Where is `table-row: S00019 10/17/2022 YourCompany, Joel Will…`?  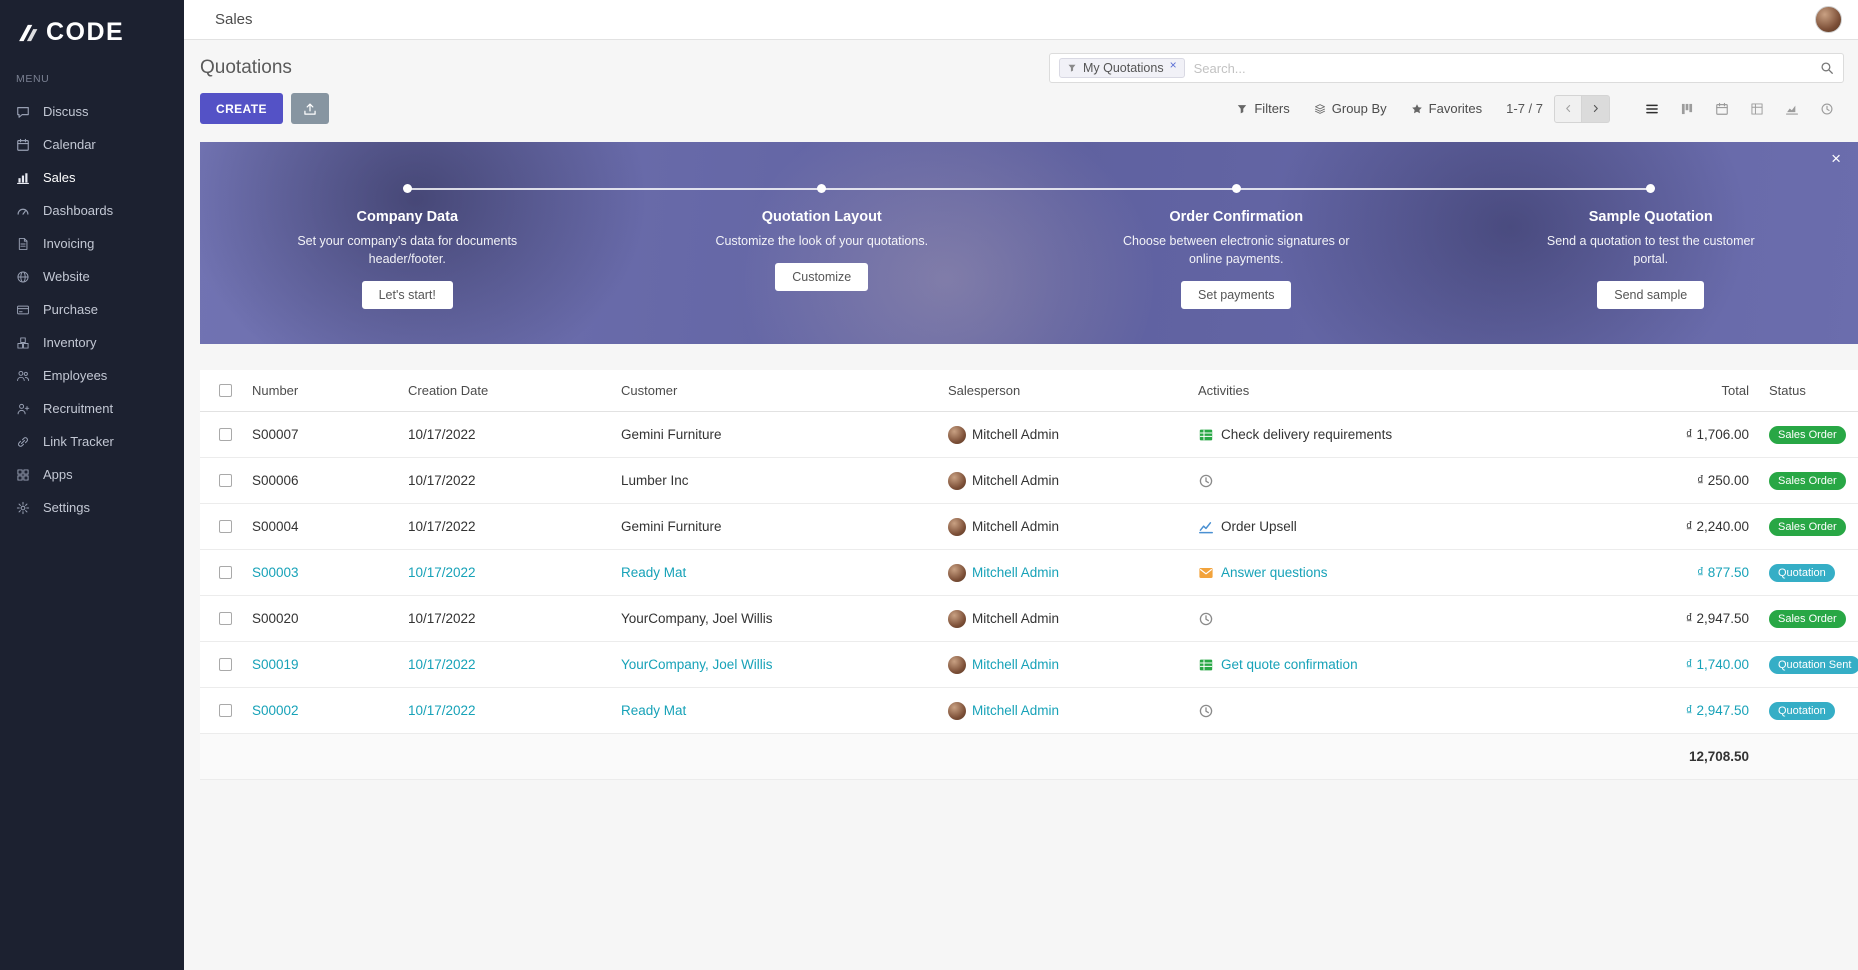
table-row: S00019 10/17/2022 YourCompany, Joel Will… is located at coordinates (1029, 665).